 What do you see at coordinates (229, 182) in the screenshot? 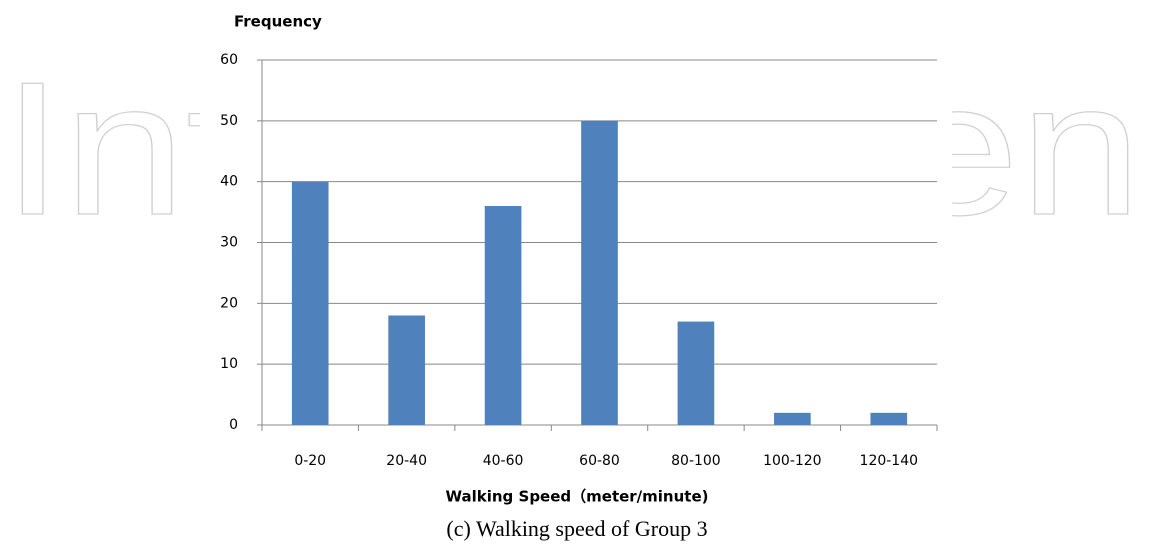
I see `y-tick-label: 40` at bounding box center [229, 182].